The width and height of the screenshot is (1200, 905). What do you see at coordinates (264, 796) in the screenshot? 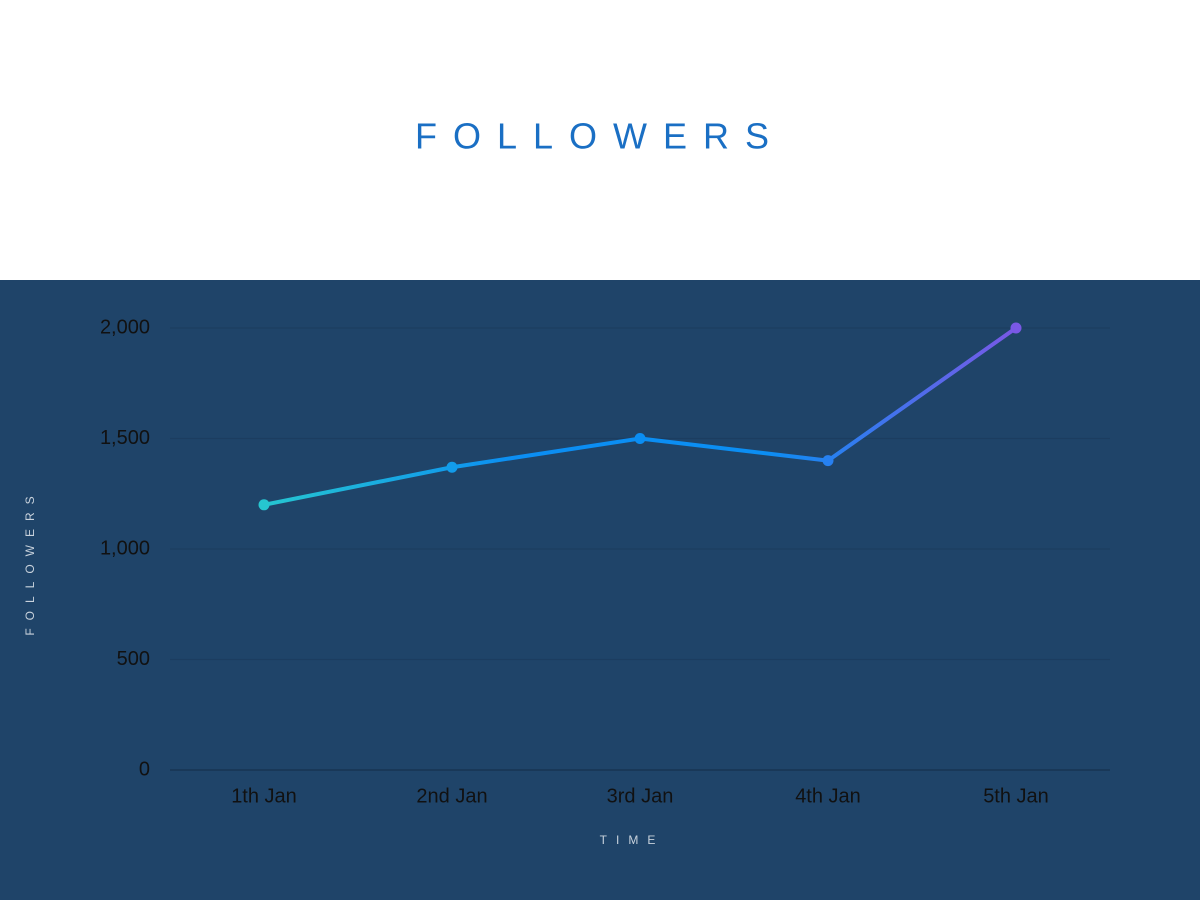
I see `x-tick-label: 1th Jan` at bounding box center [264, 796].